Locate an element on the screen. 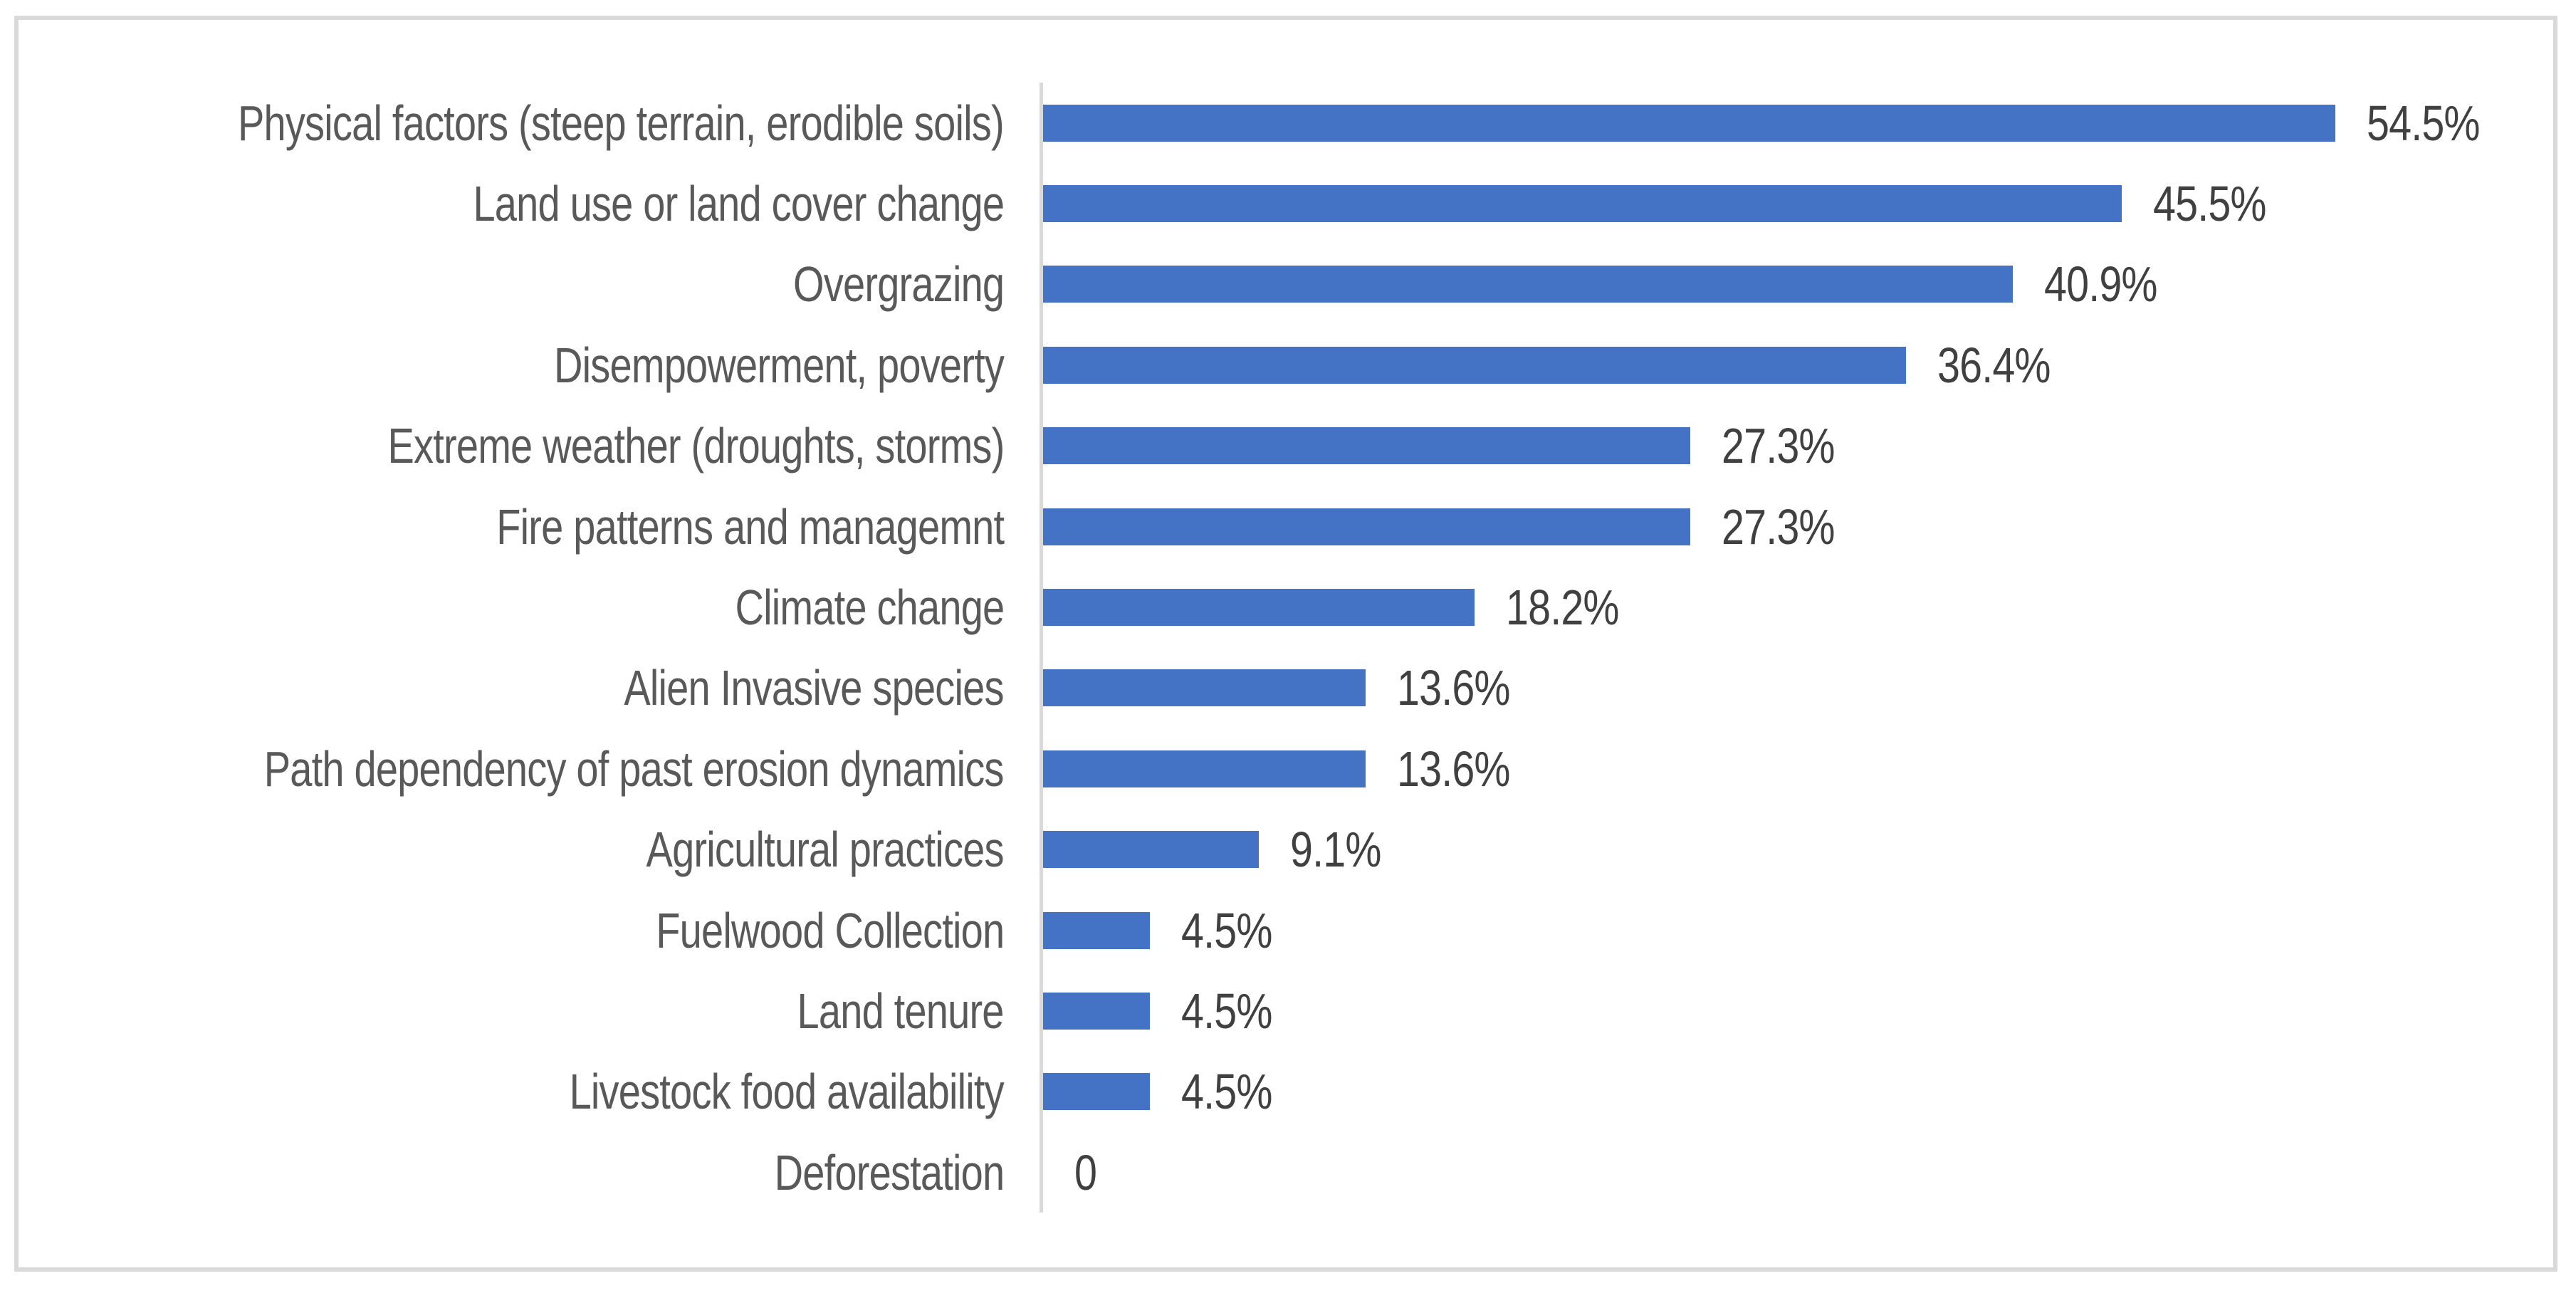 This screenshot has width=2576, height=1293. chart-row: Land use or land cover change 45.5% is located at coordinates (1272, 203).